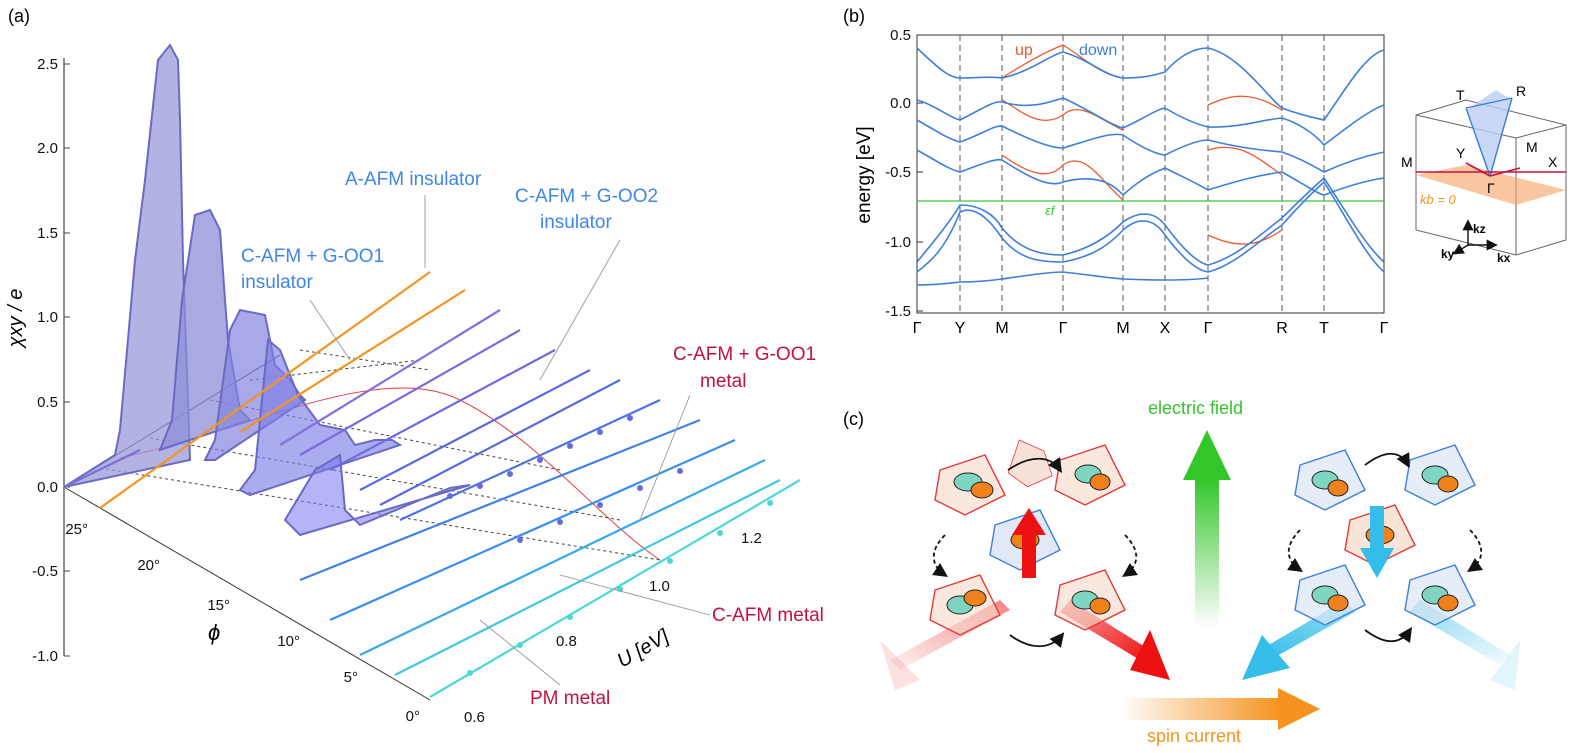 This screenshot has height=753, width=1577. Describe the element at coordinates (1142, 174) in the screenshot. I see `b-kpoint-lines` at that location.